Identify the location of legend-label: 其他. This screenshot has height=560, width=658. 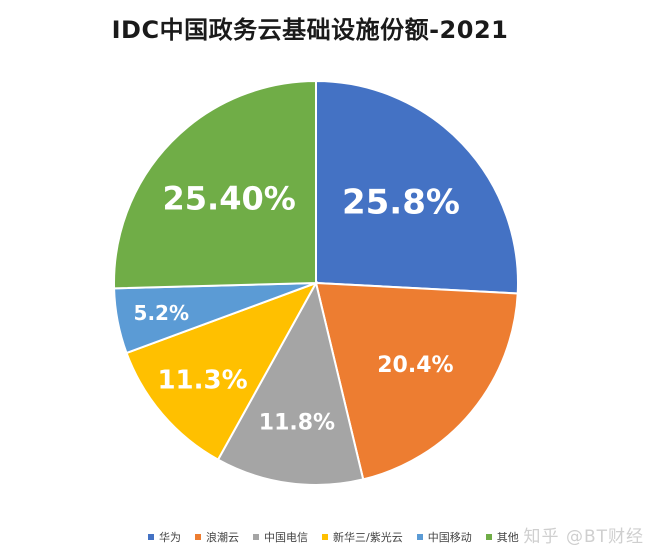
(507, 537).